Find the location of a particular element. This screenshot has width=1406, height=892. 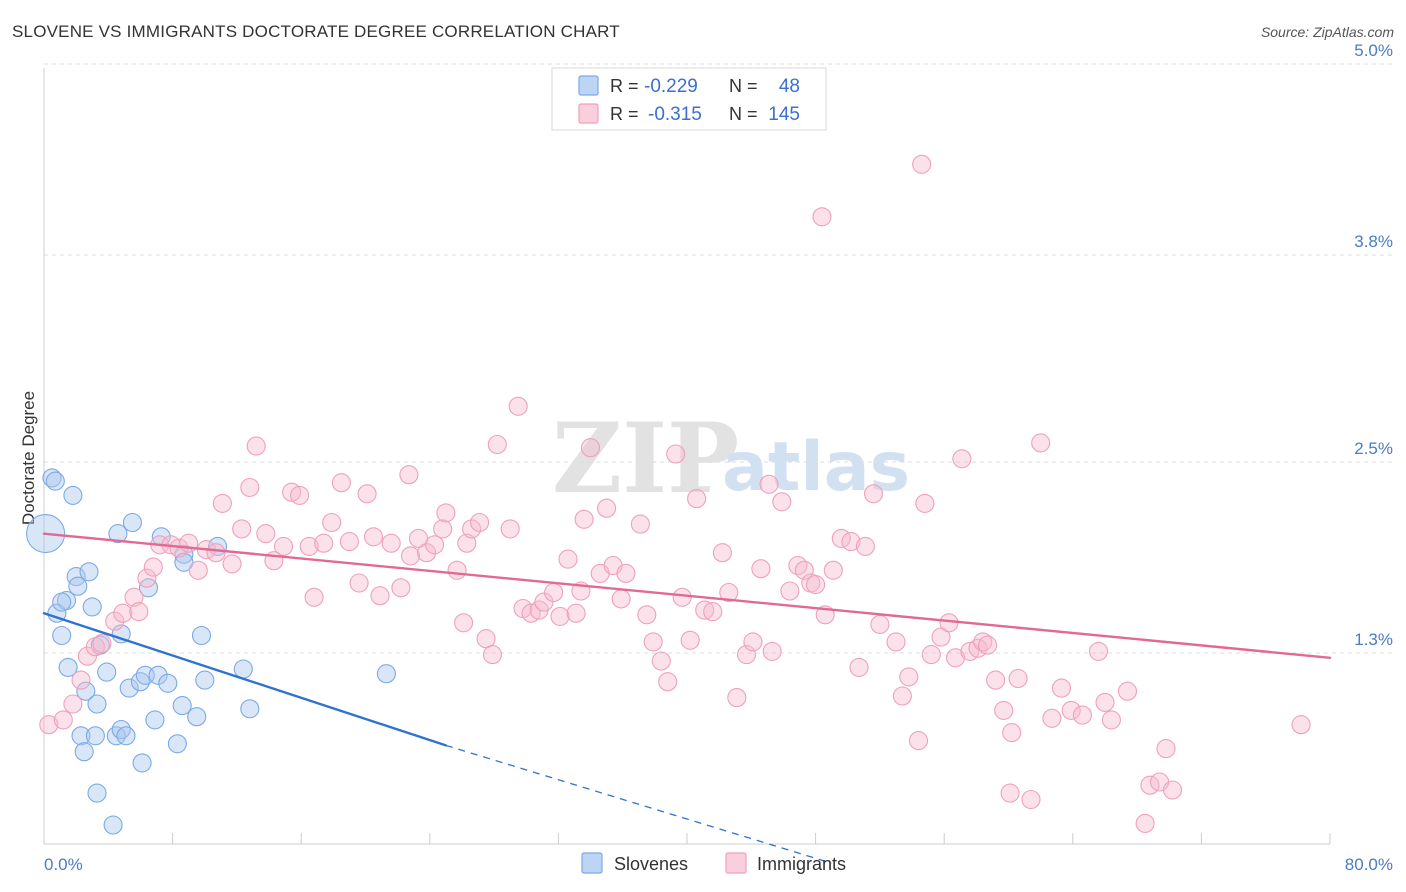

legend-swatch-immigrants is located at coordinates (588, 113).